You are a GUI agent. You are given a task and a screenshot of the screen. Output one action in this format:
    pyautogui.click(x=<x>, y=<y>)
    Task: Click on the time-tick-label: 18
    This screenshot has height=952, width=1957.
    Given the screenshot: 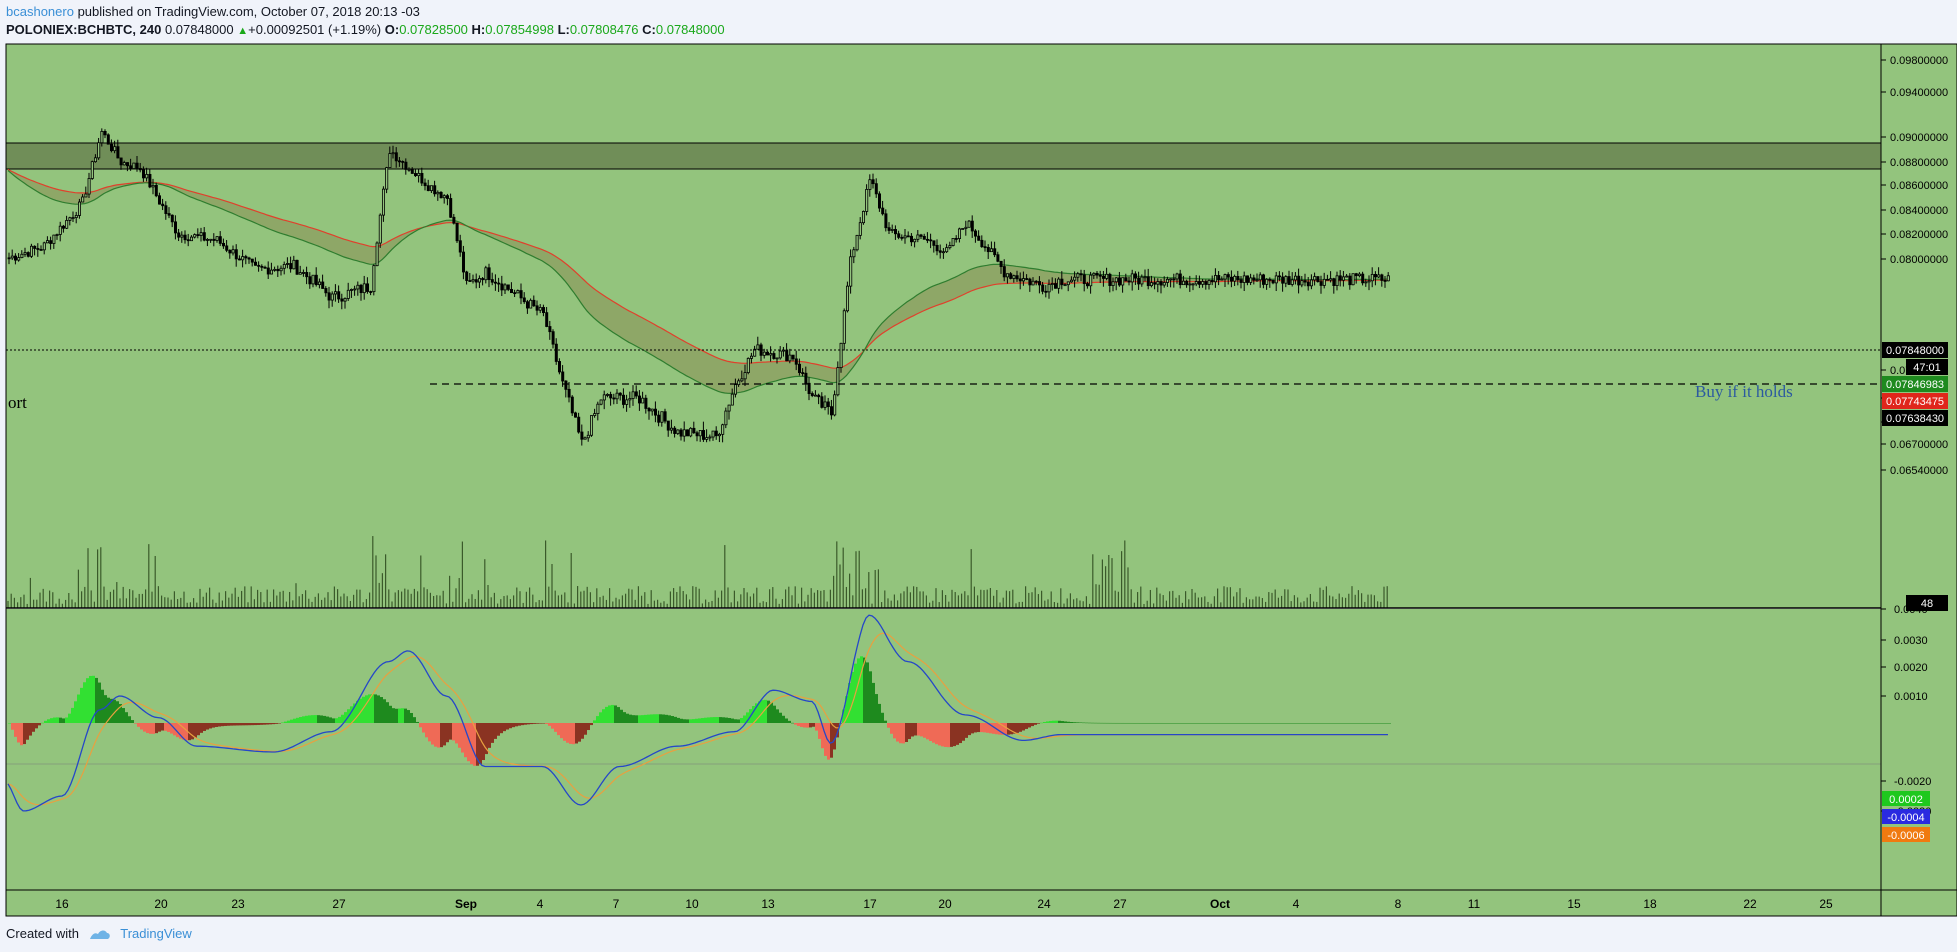 What is the action you would take?
    pyautogui.click(x=1650, y=904)
    